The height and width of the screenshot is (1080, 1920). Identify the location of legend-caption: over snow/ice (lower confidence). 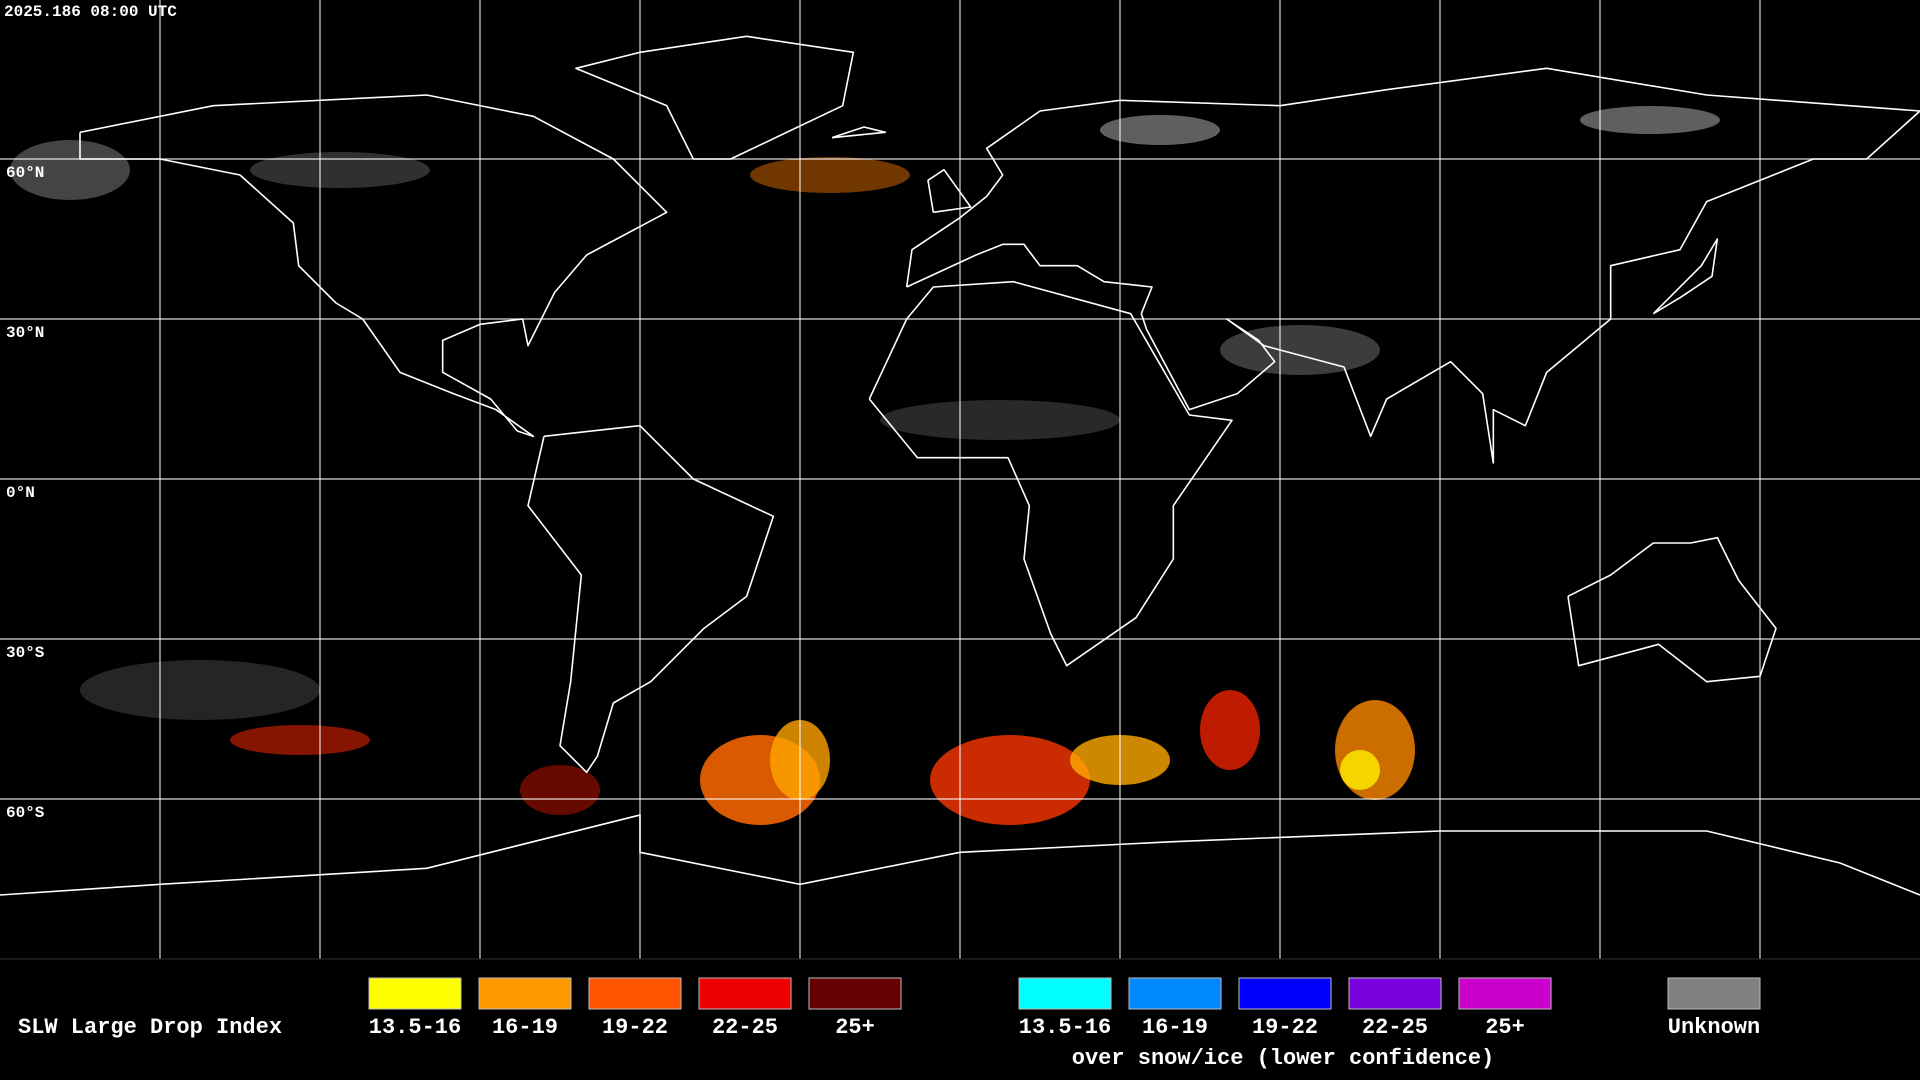
(1283, 1058).